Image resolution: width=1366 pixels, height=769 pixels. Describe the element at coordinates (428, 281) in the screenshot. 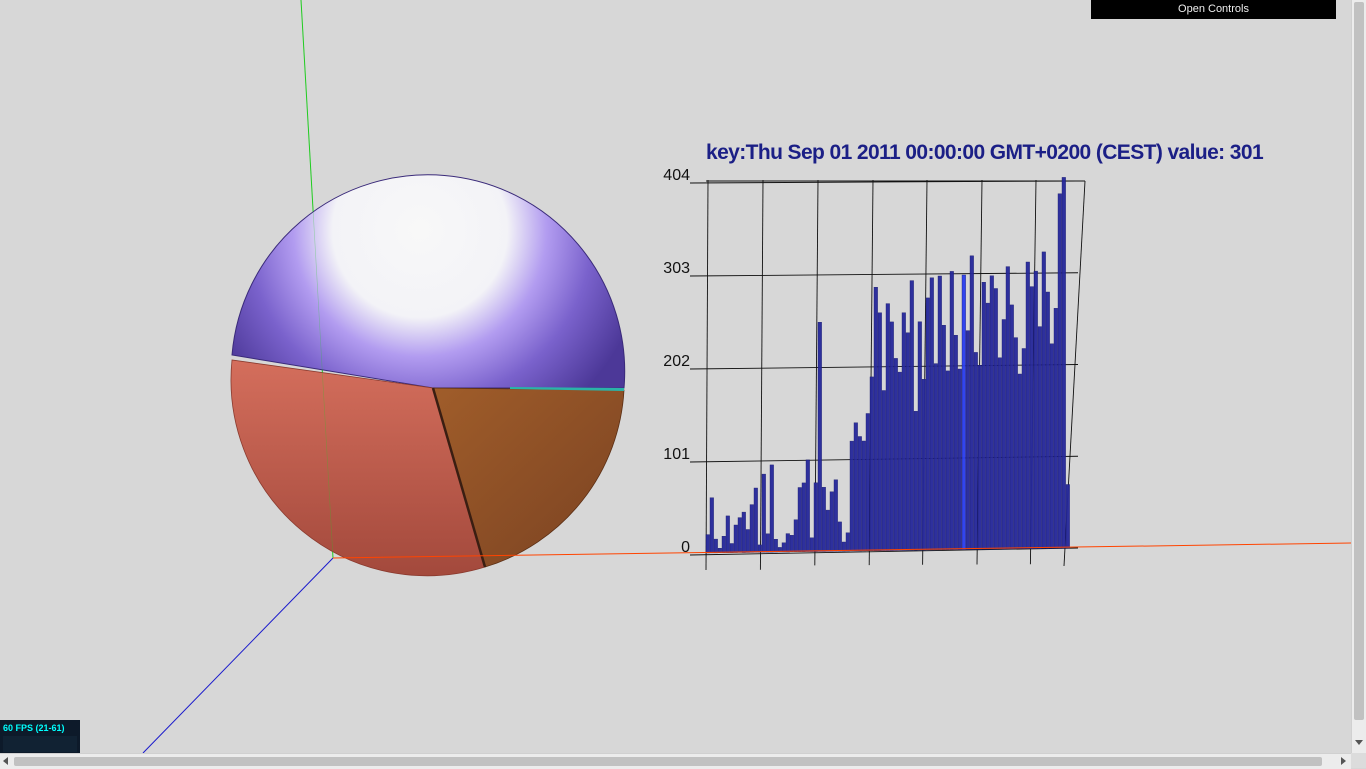

I see `pie-slice-purple` at that location.